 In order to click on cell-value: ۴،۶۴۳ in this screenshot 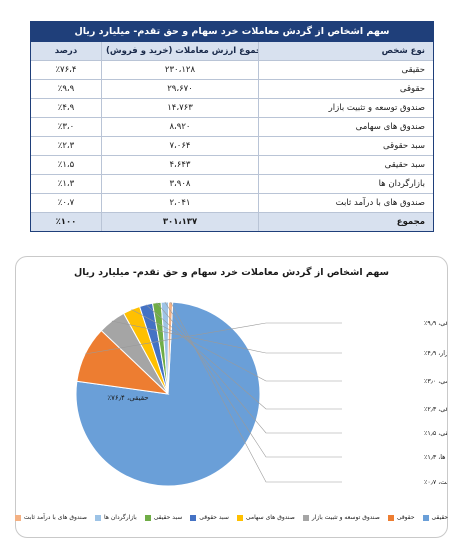, I will do `click(180, 165)`.